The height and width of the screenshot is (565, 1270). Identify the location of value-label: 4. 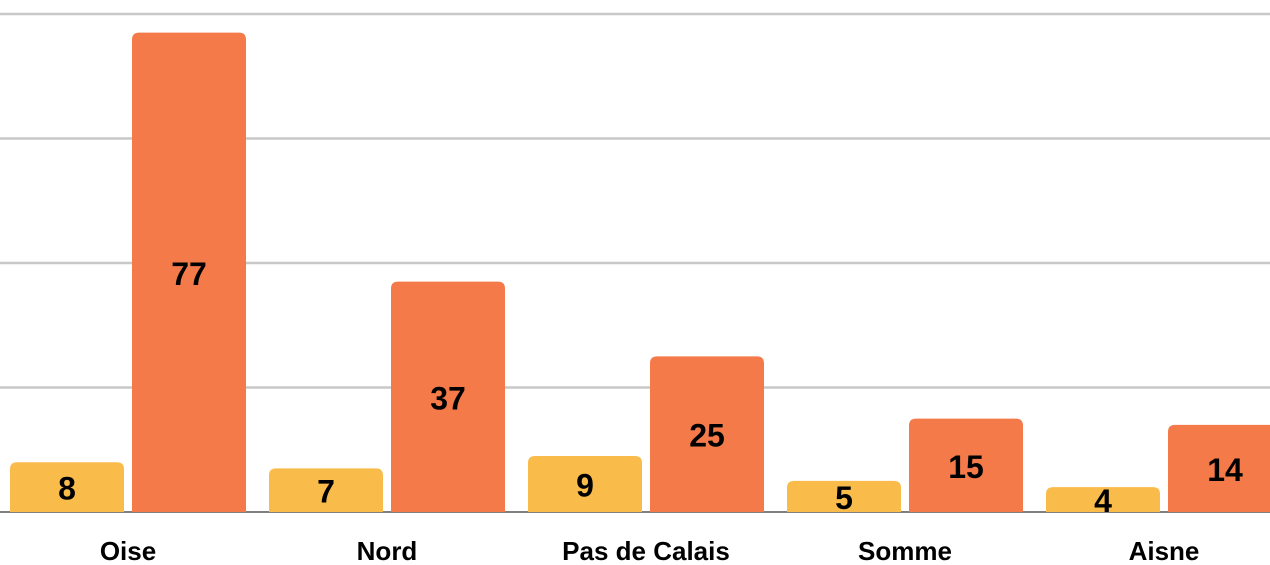
(1103, 501).